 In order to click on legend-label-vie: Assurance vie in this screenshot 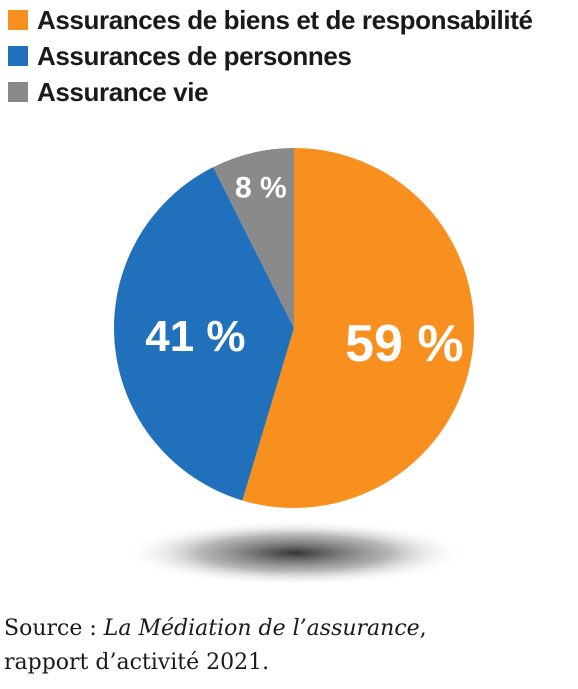, I will do `click(123, 91)`.